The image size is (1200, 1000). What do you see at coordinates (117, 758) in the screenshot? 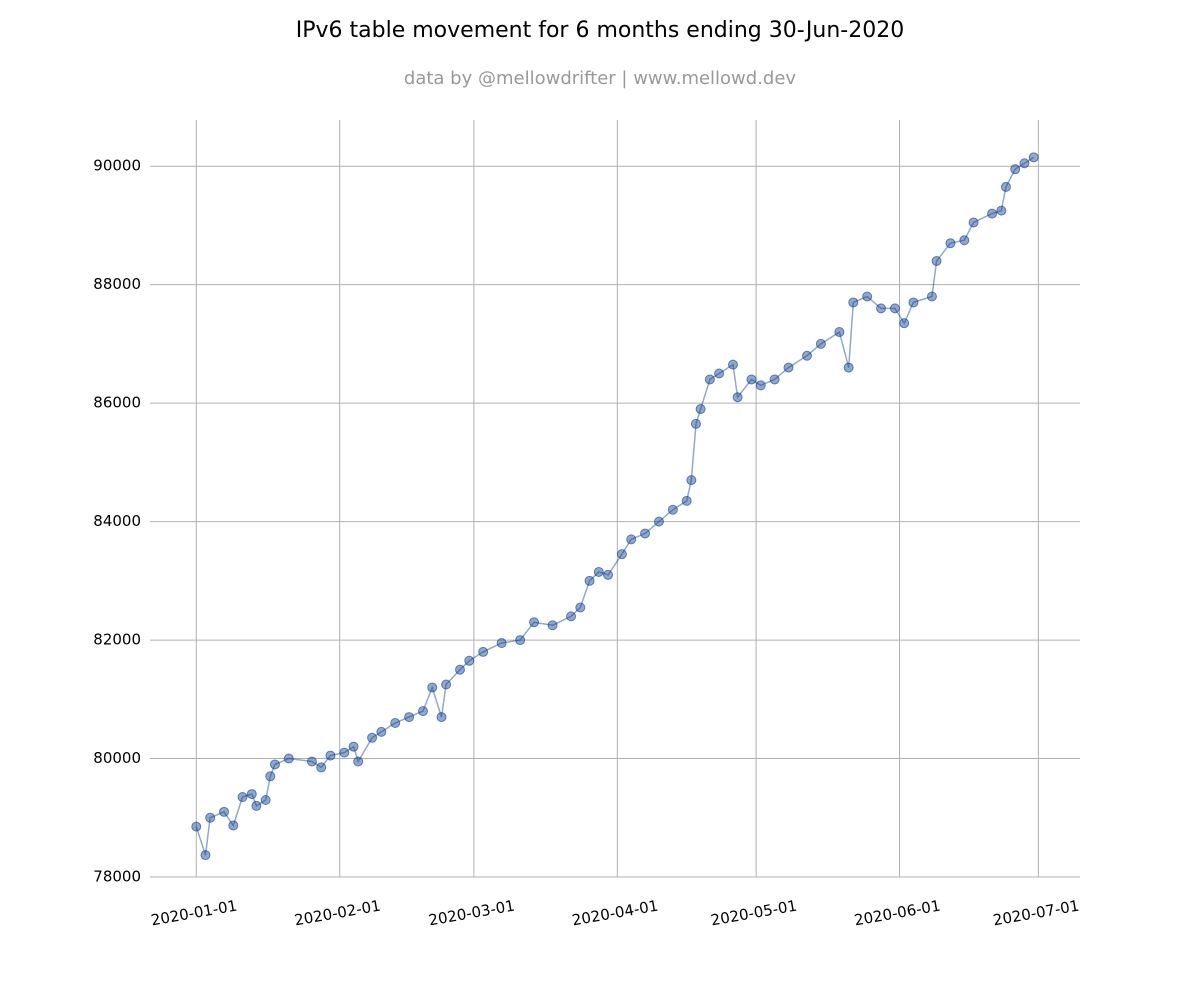
I see `y-tick-label: 80000` at bounding box center [117, 758].